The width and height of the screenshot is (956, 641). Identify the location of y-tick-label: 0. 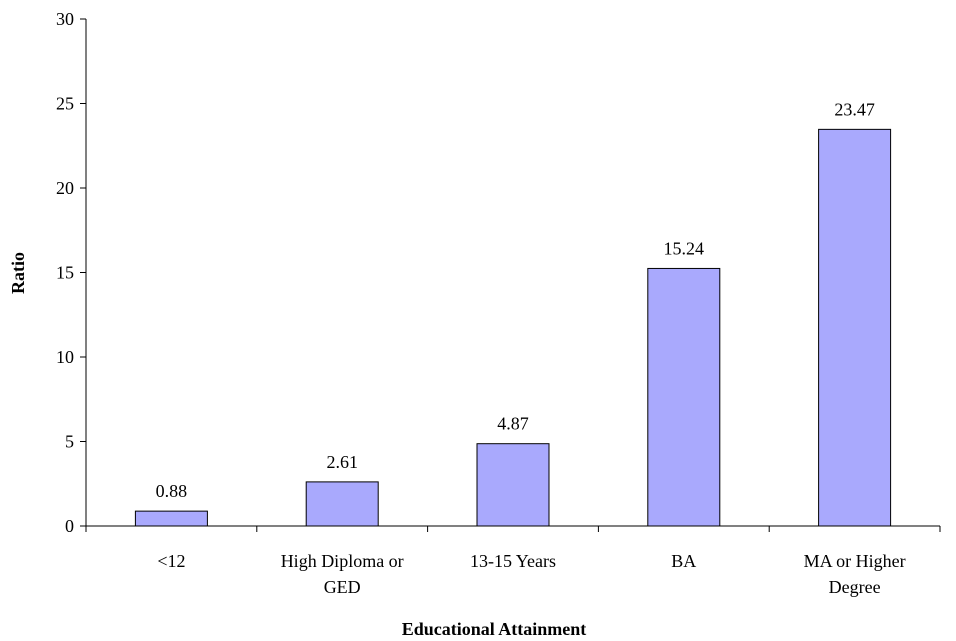
(69, 526).